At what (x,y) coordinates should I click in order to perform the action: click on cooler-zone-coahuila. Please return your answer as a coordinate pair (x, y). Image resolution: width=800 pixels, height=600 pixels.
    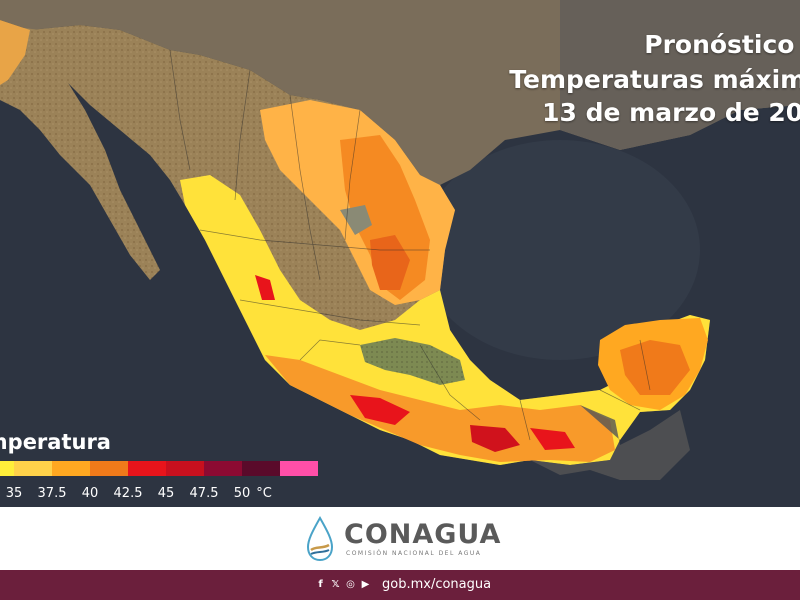
    Looking at the image, I should click on (356, 220).